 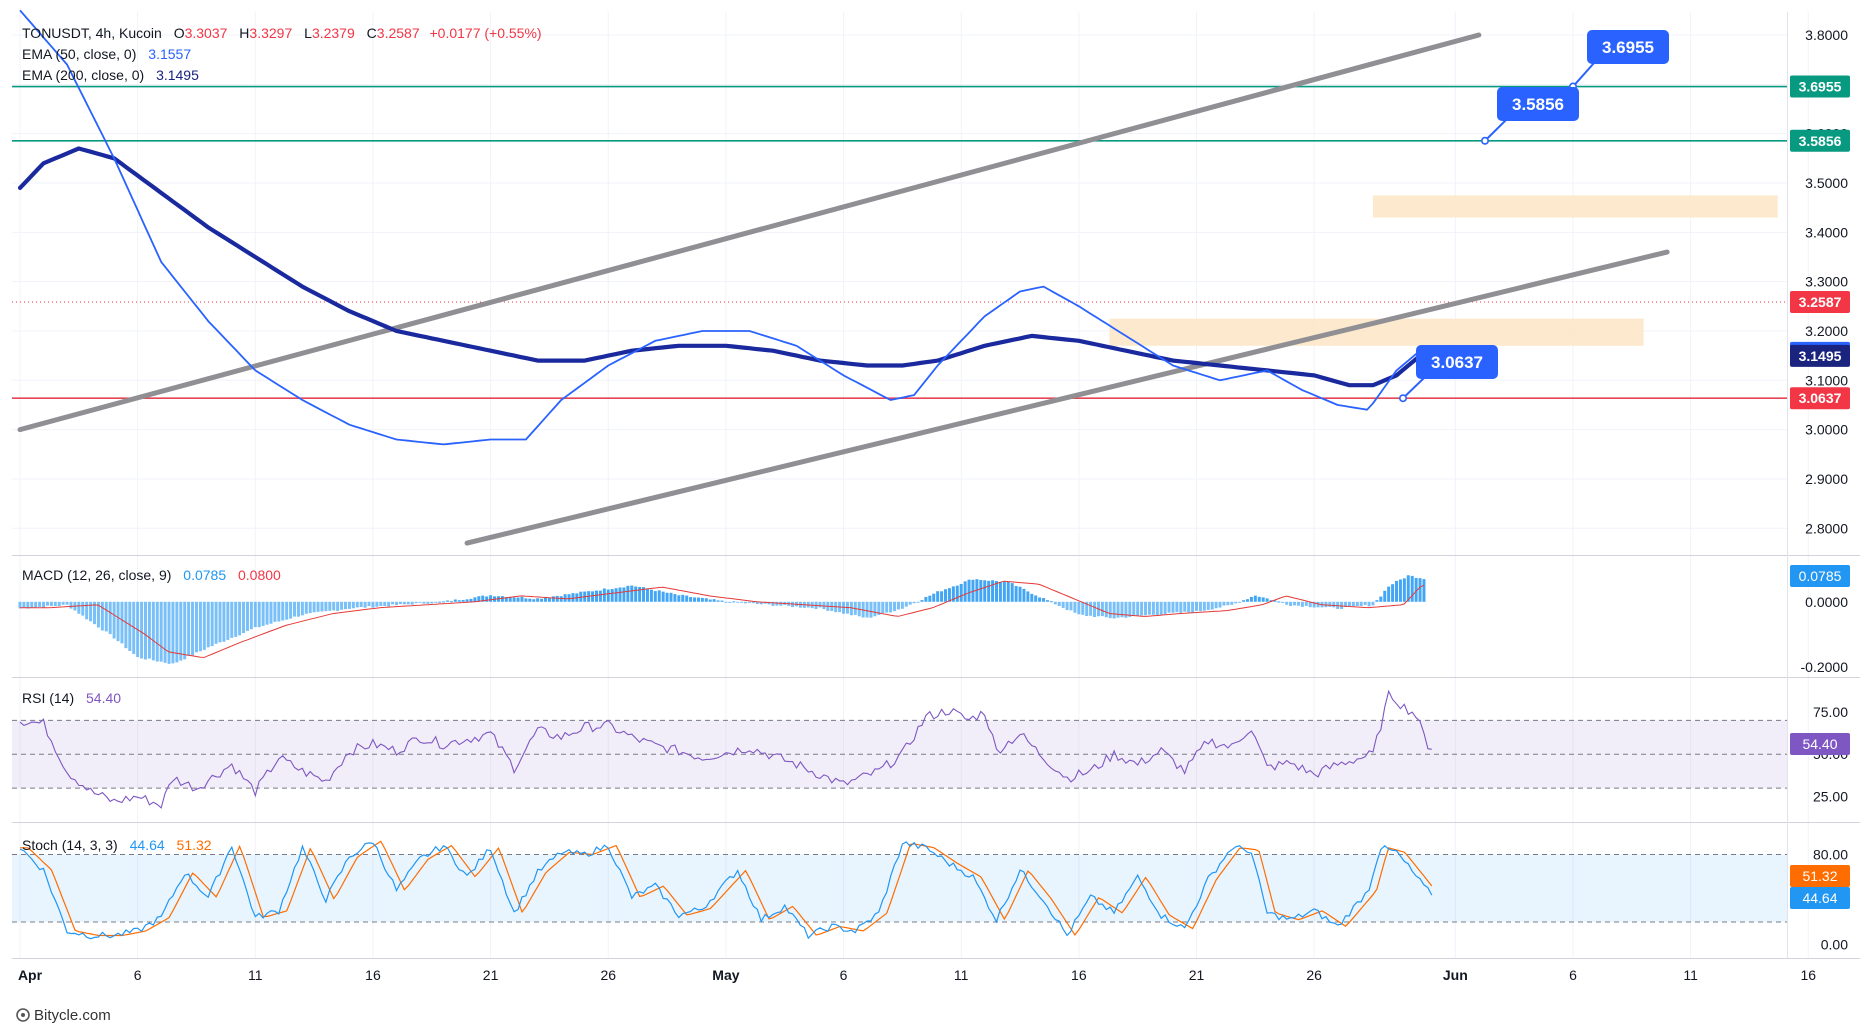 What do you see at coordinates (206, 33) in the screenshot?
I see `open-value: 3.3037` at bounding box center [206, 33].